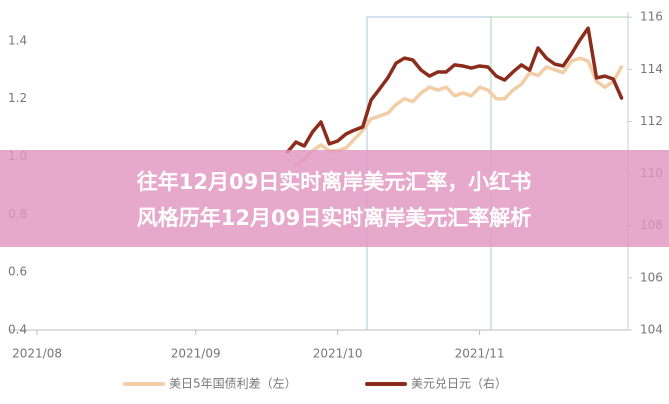 The image size is (669, 404). I want to click on y-tick-label: 1.4, so click(17, 40).